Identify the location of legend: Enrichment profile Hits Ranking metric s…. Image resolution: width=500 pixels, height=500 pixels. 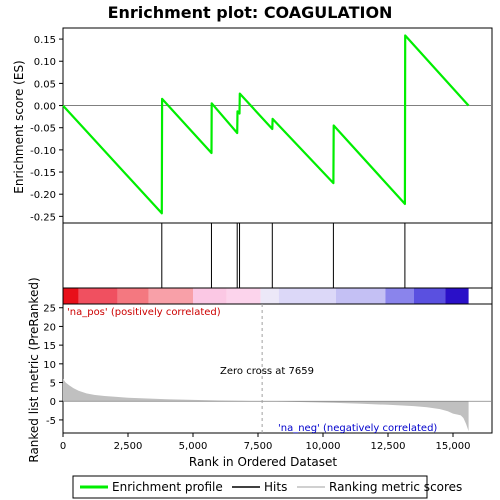
(267, 487).